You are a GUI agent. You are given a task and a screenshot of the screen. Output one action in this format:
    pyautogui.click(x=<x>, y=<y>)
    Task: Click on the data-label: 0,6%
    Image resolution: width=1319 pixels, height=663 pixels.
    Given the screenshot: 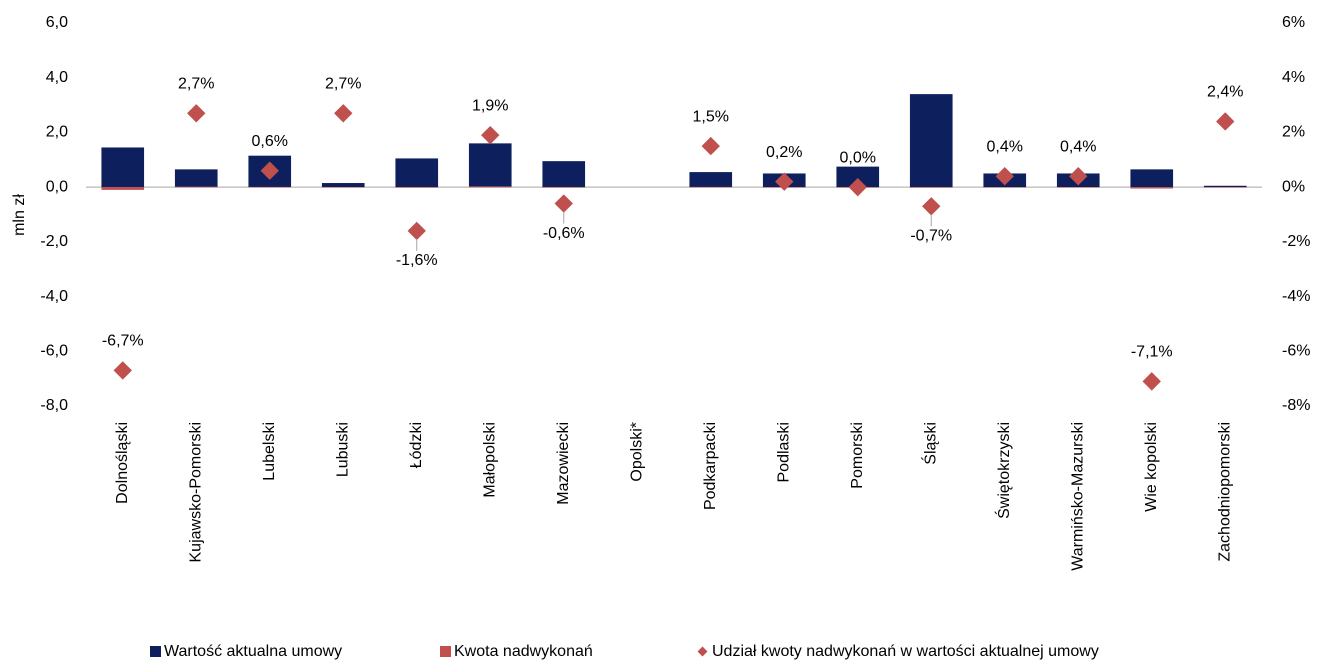 What is the action you would take?
    pyautogui.click(x=270, y=141)
    